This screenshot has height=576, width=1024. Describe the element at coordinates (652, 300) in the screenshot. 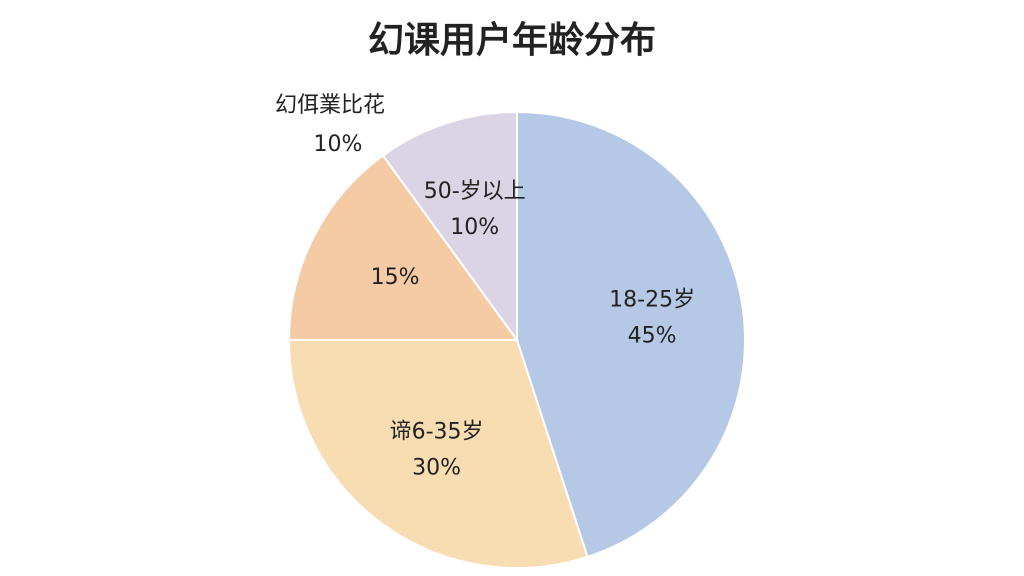

I see `slice-label: 18-25岁` at that location.